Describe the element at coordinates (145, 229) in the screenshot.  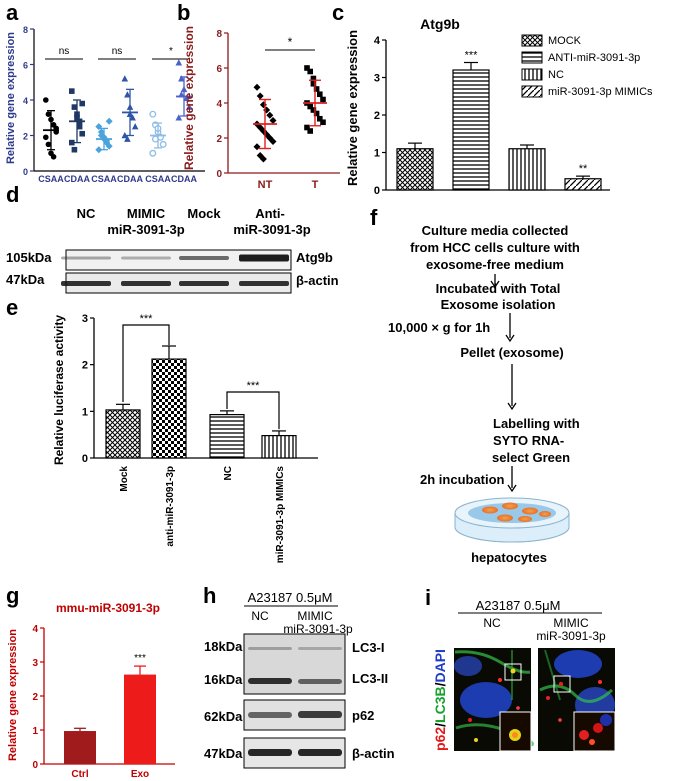
I see `d-lane-2b: miR-3091-3p` at that location.